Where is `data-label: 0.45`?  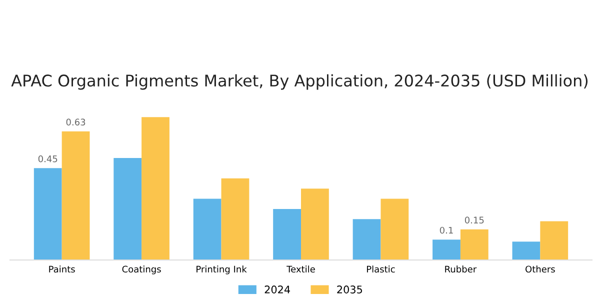 data-label: 0.45 is located at coordinates (48, 158).